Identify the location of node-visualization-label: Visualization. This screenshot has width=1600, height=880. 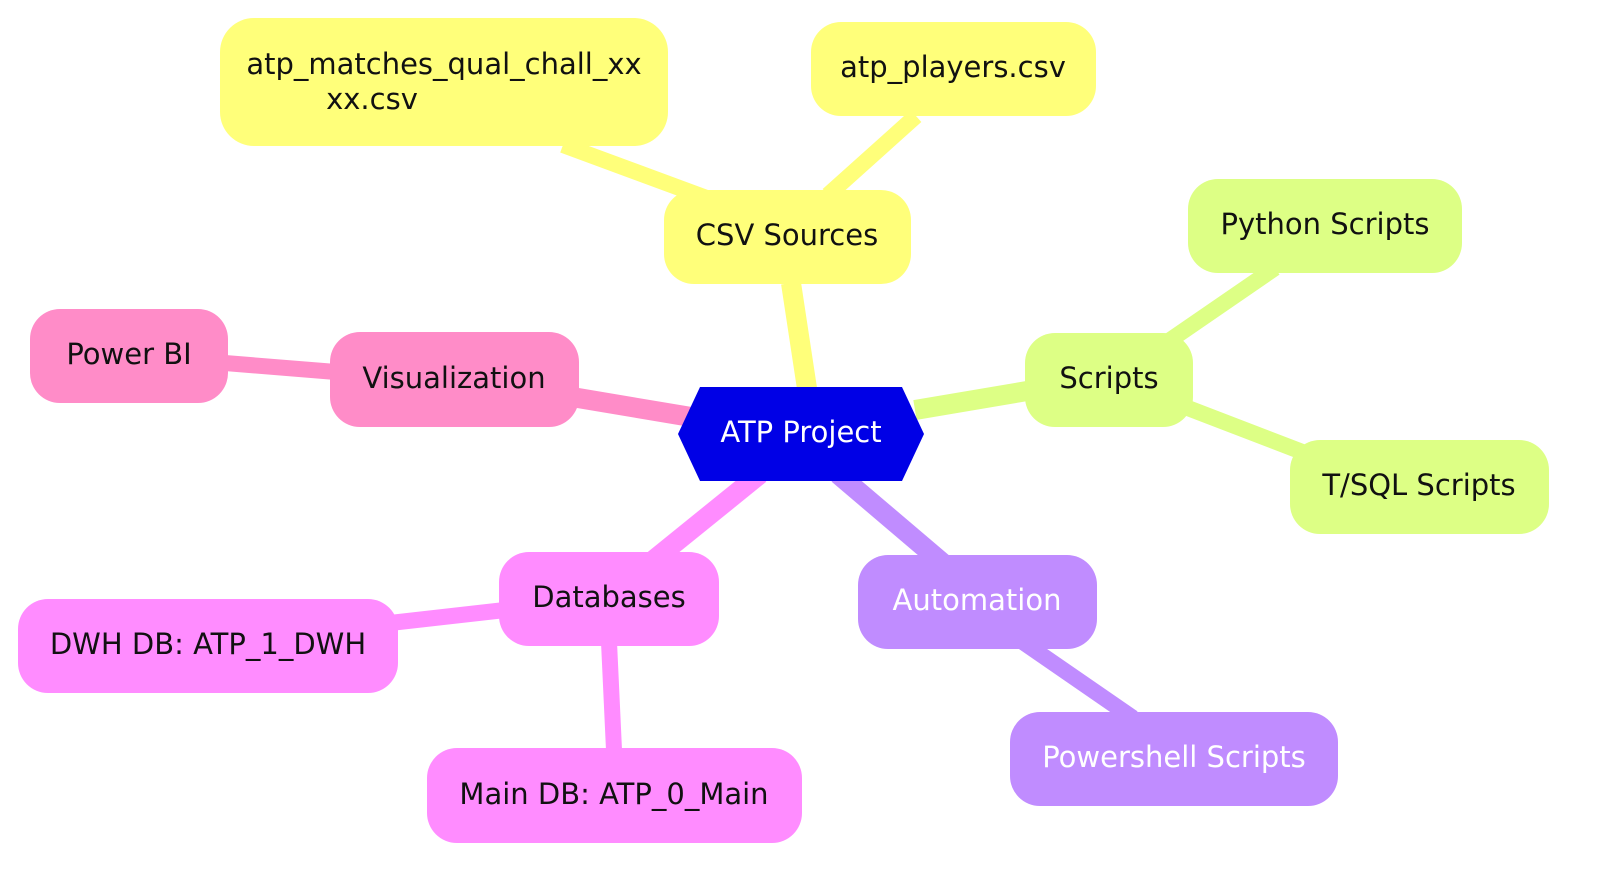
(453, 378).